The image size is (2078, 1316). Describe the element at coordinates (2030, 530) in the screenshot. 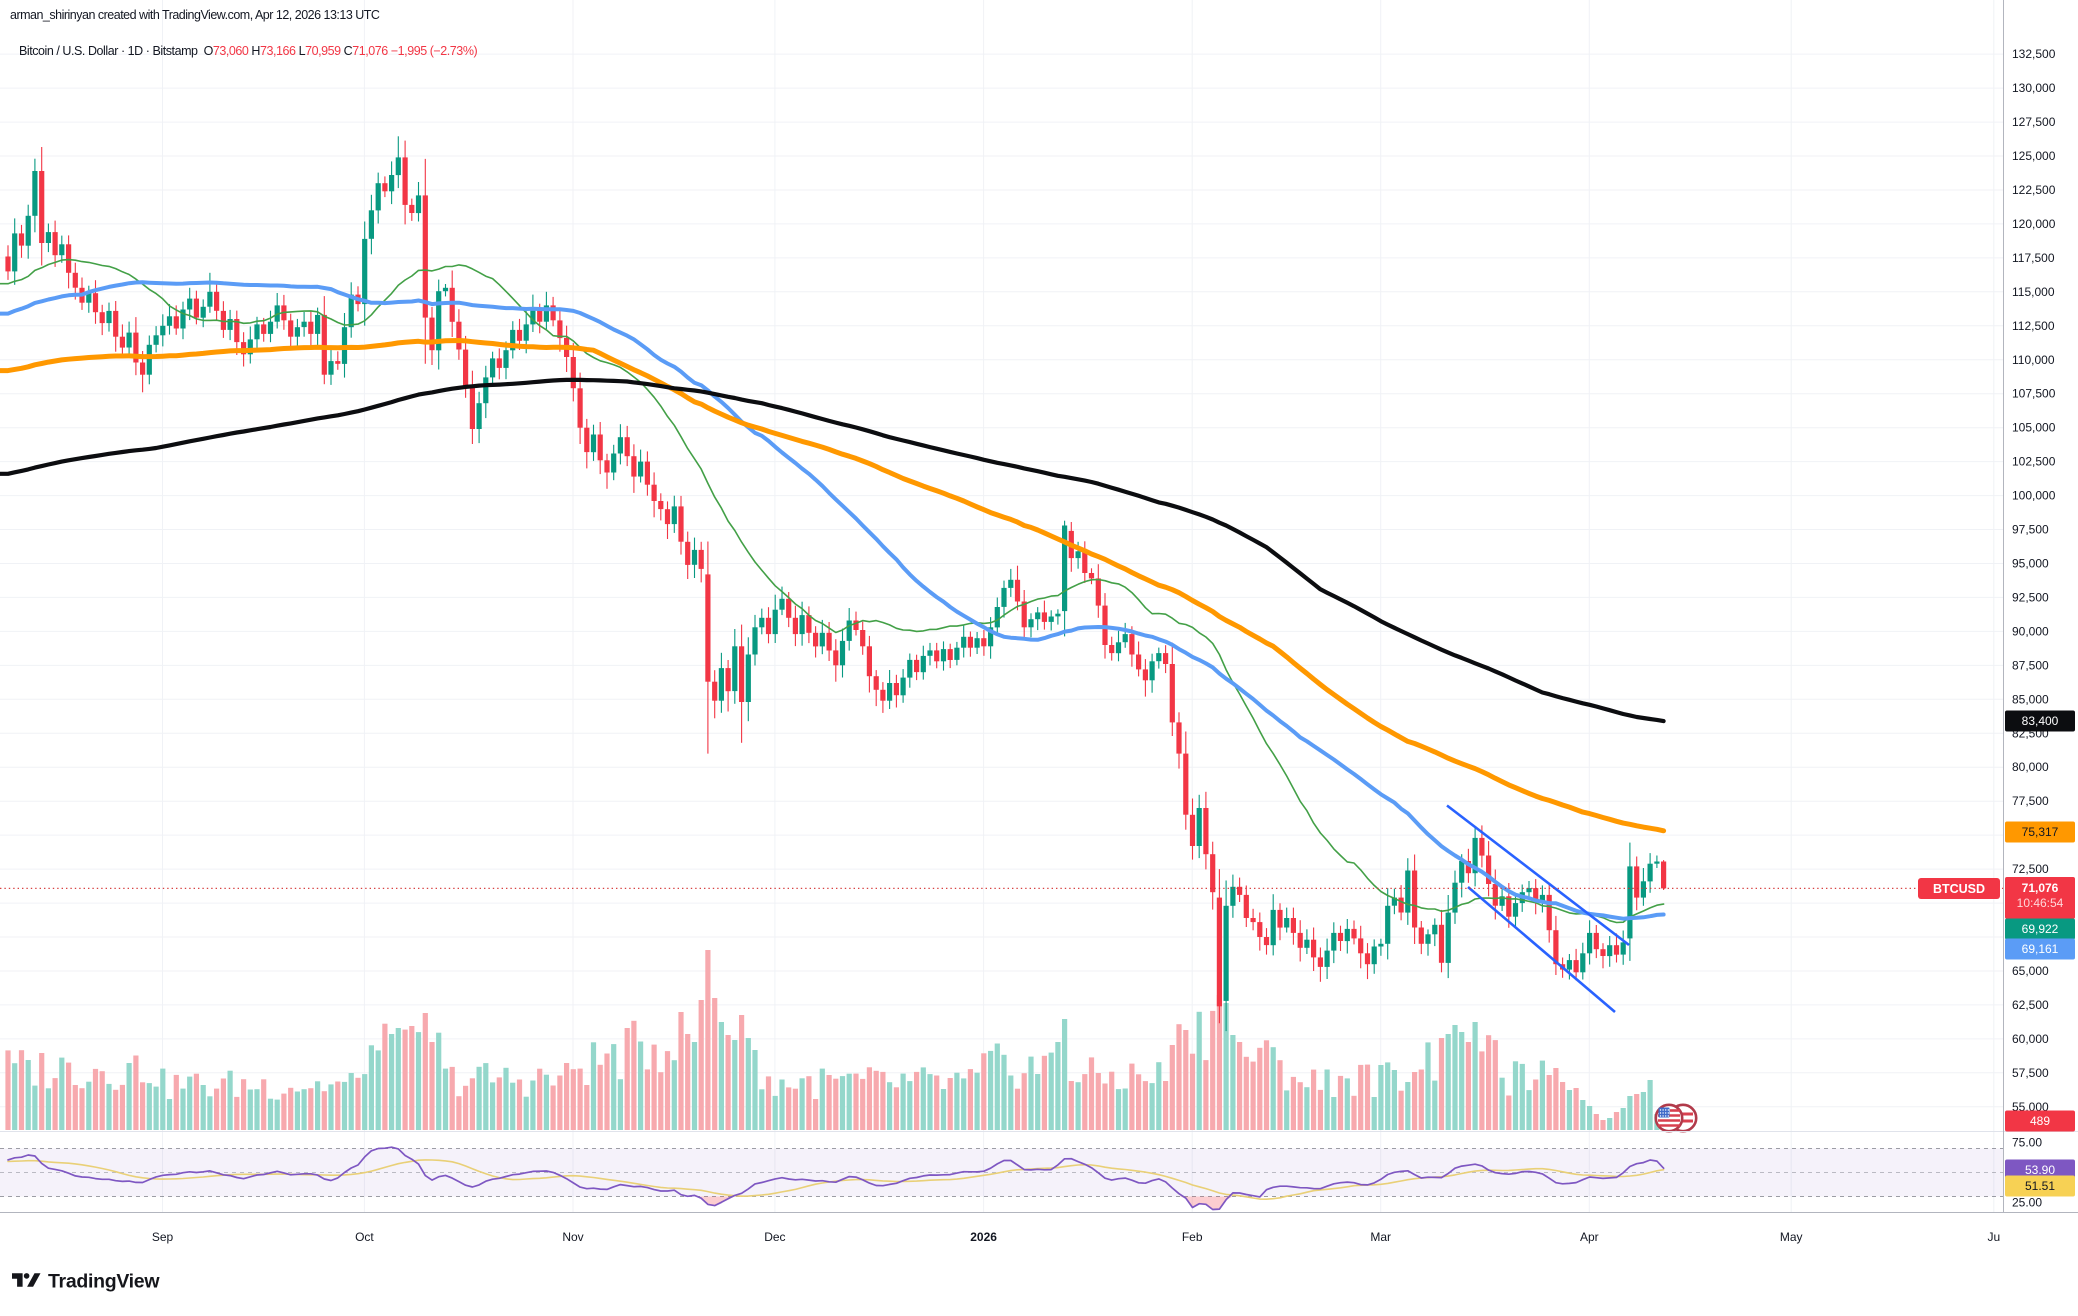

I see `svg-text: 97,500` at that location.